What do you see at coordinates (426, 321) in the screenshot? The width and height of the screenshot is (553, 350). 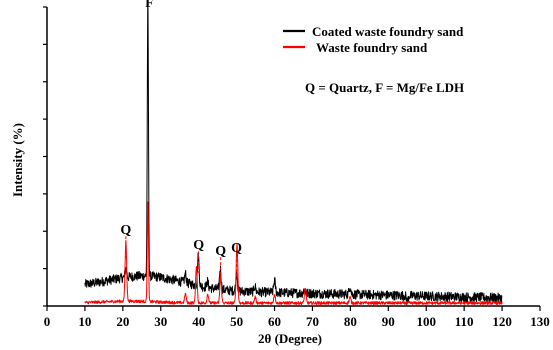 I see `x-tick-label: 100` at bounding box center [426, 321].